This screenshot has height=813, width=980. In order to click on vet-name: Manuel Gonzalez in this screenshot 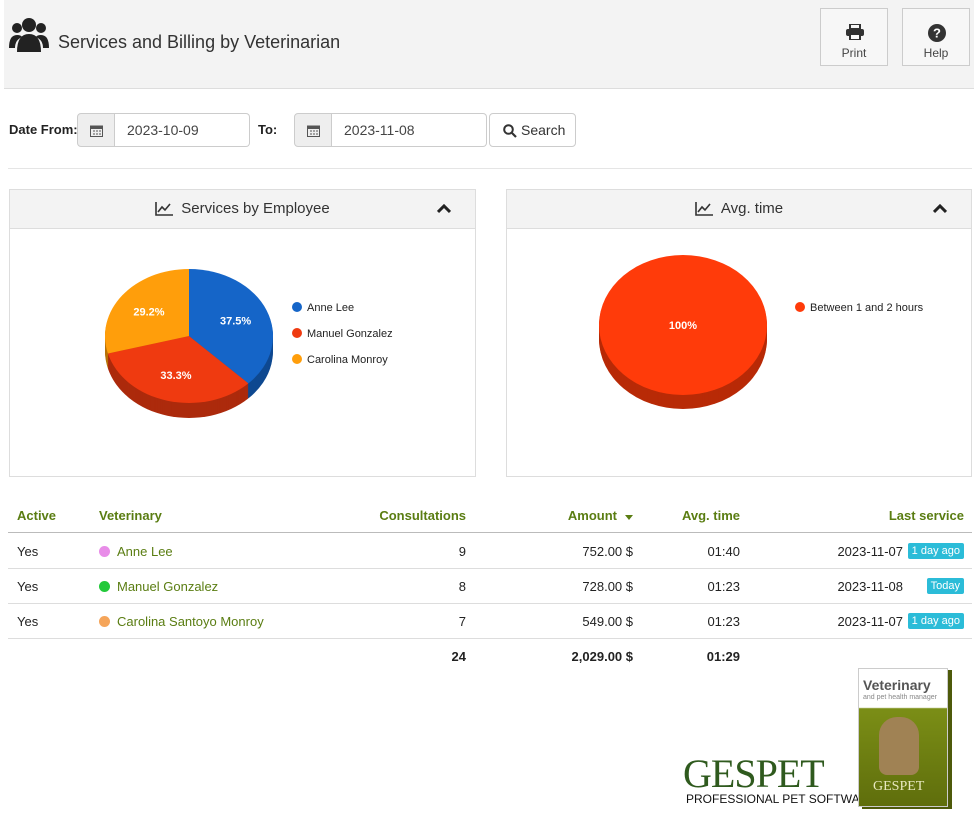, I will do `click(168, 586)`.